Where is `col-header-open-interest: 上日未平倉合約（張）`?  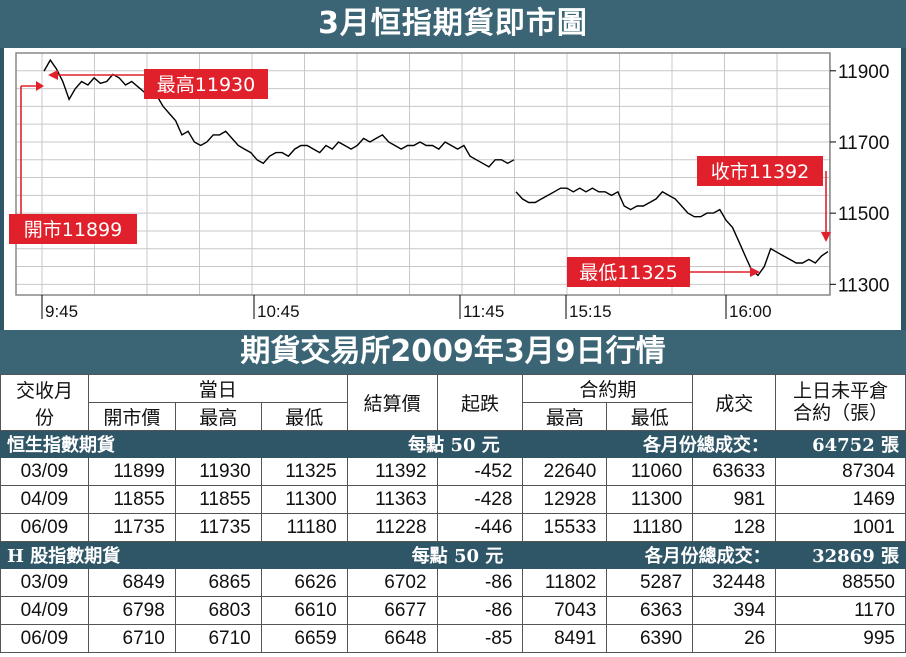 col-header-open-interest: 上日未平倉合約（張） is located at coordinates (840, 402).